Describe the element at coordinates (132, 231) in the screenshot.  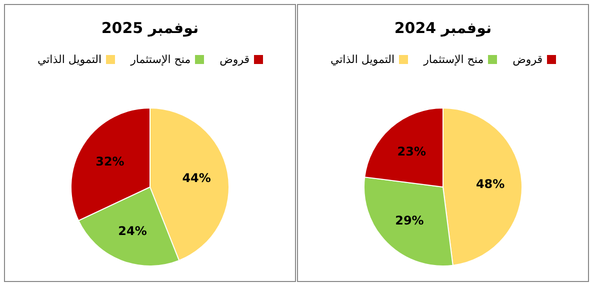
I see `data-label: 24%` at that location.